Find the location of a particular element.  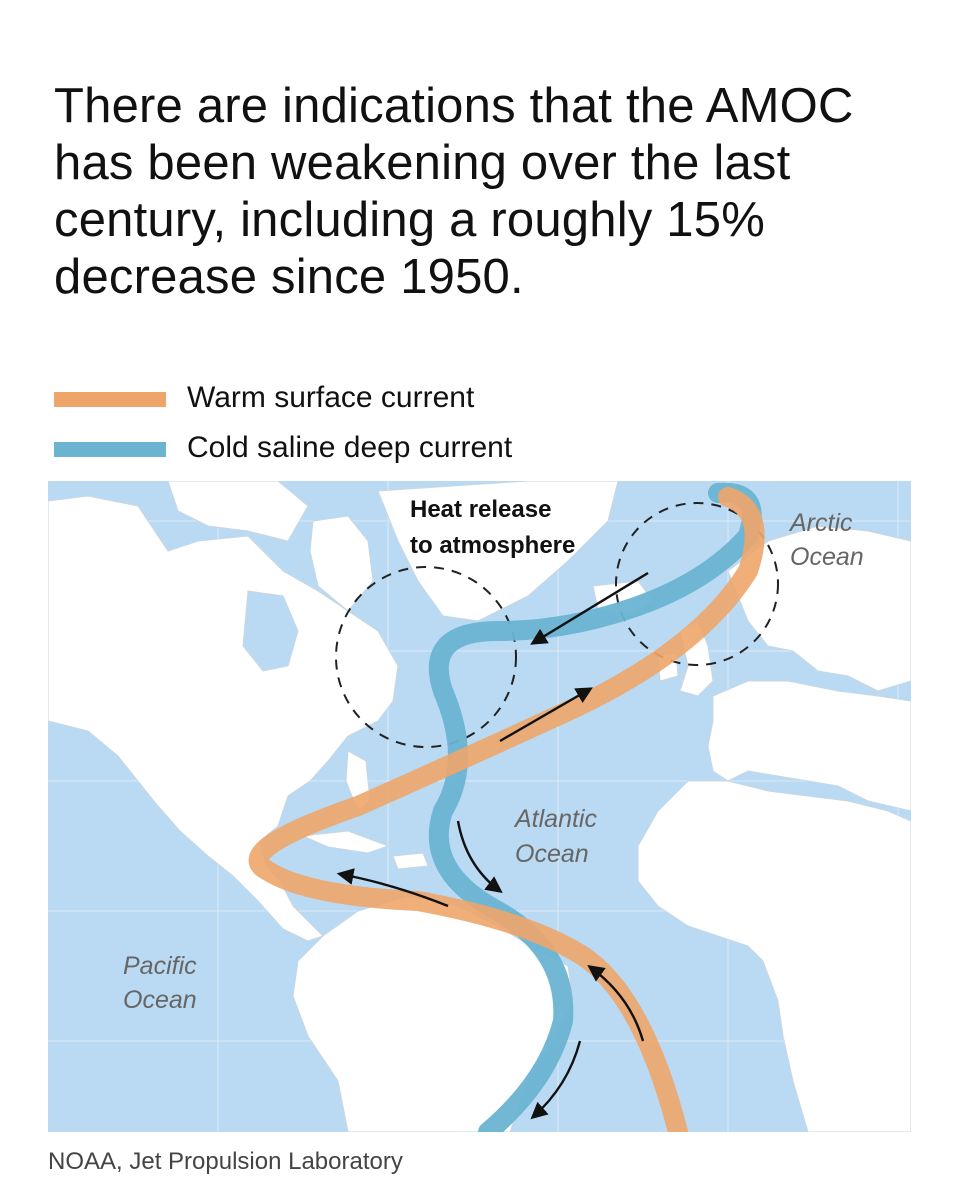

arrow-arctic-south is located at coordinates (589, 608).